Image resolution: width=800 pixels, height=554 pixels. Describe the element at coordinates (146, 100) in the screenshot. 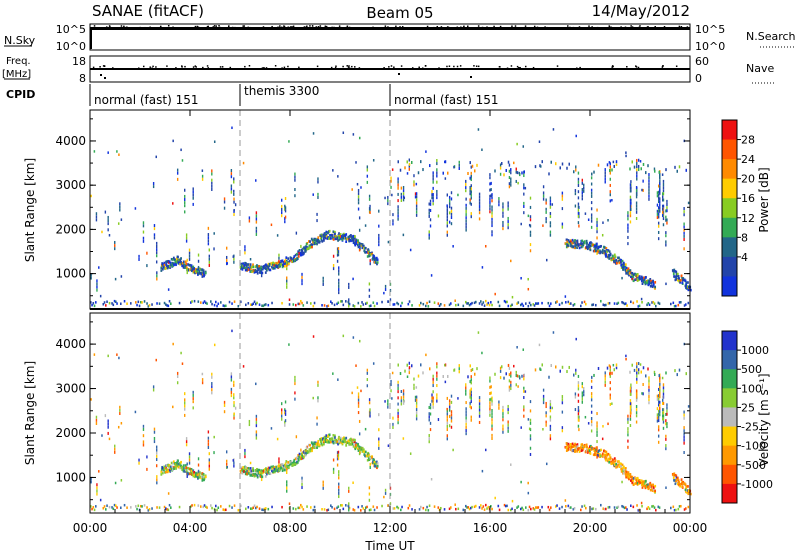

I see `cpid-segment-1: normal (fast) 151` at that location.